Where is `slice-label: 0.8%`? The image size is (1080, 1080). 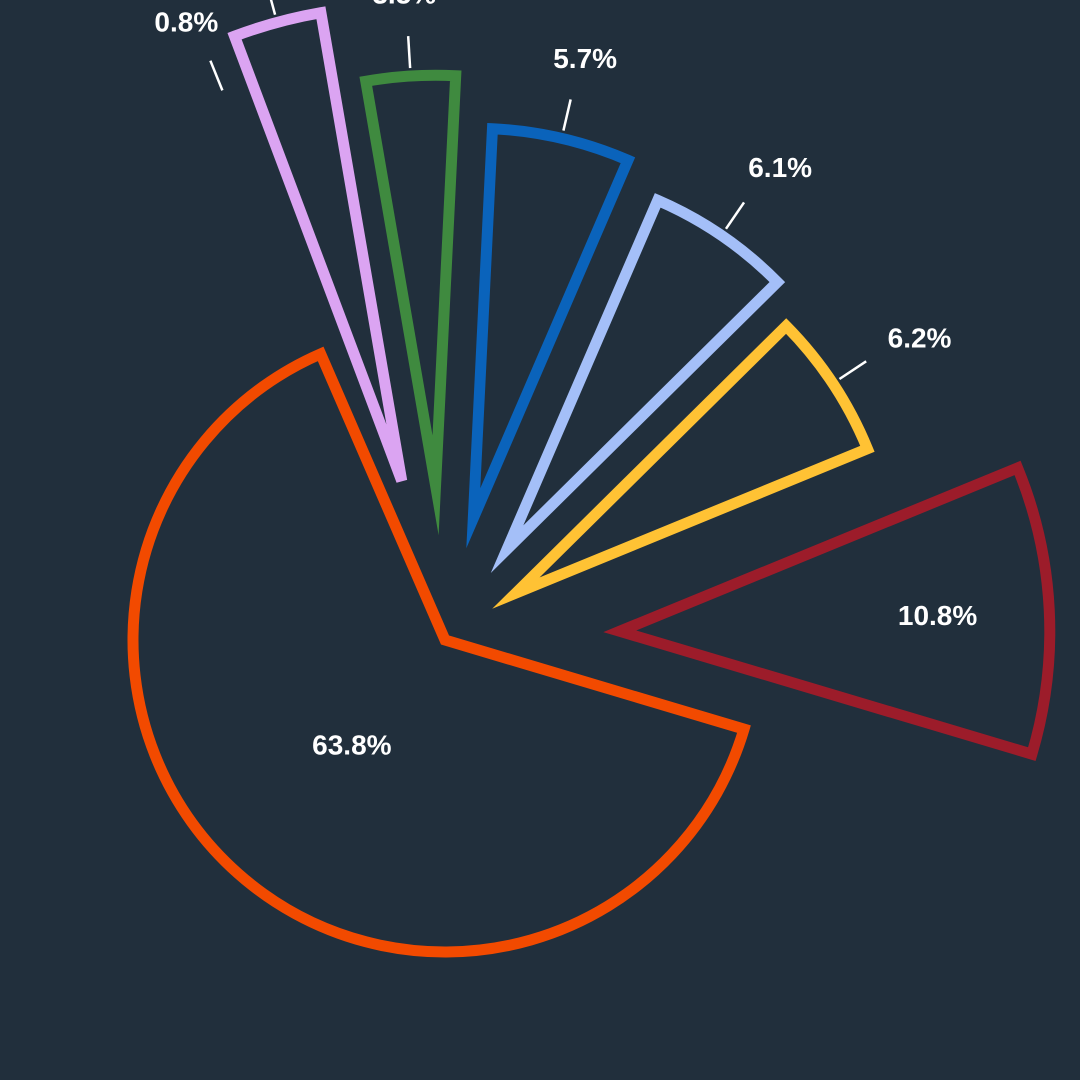 slice-label: 0.8% is located at coordinates (186, 21).